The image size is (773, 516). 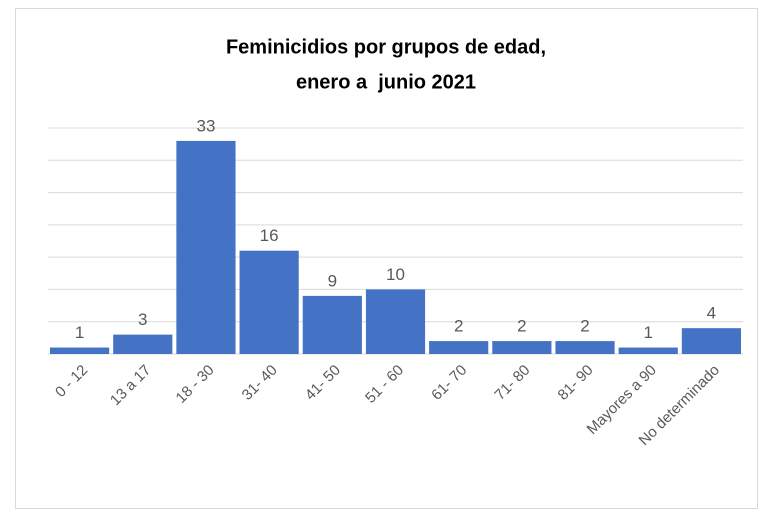 I want to click on value-label: 9, so click(x=332, y=280).